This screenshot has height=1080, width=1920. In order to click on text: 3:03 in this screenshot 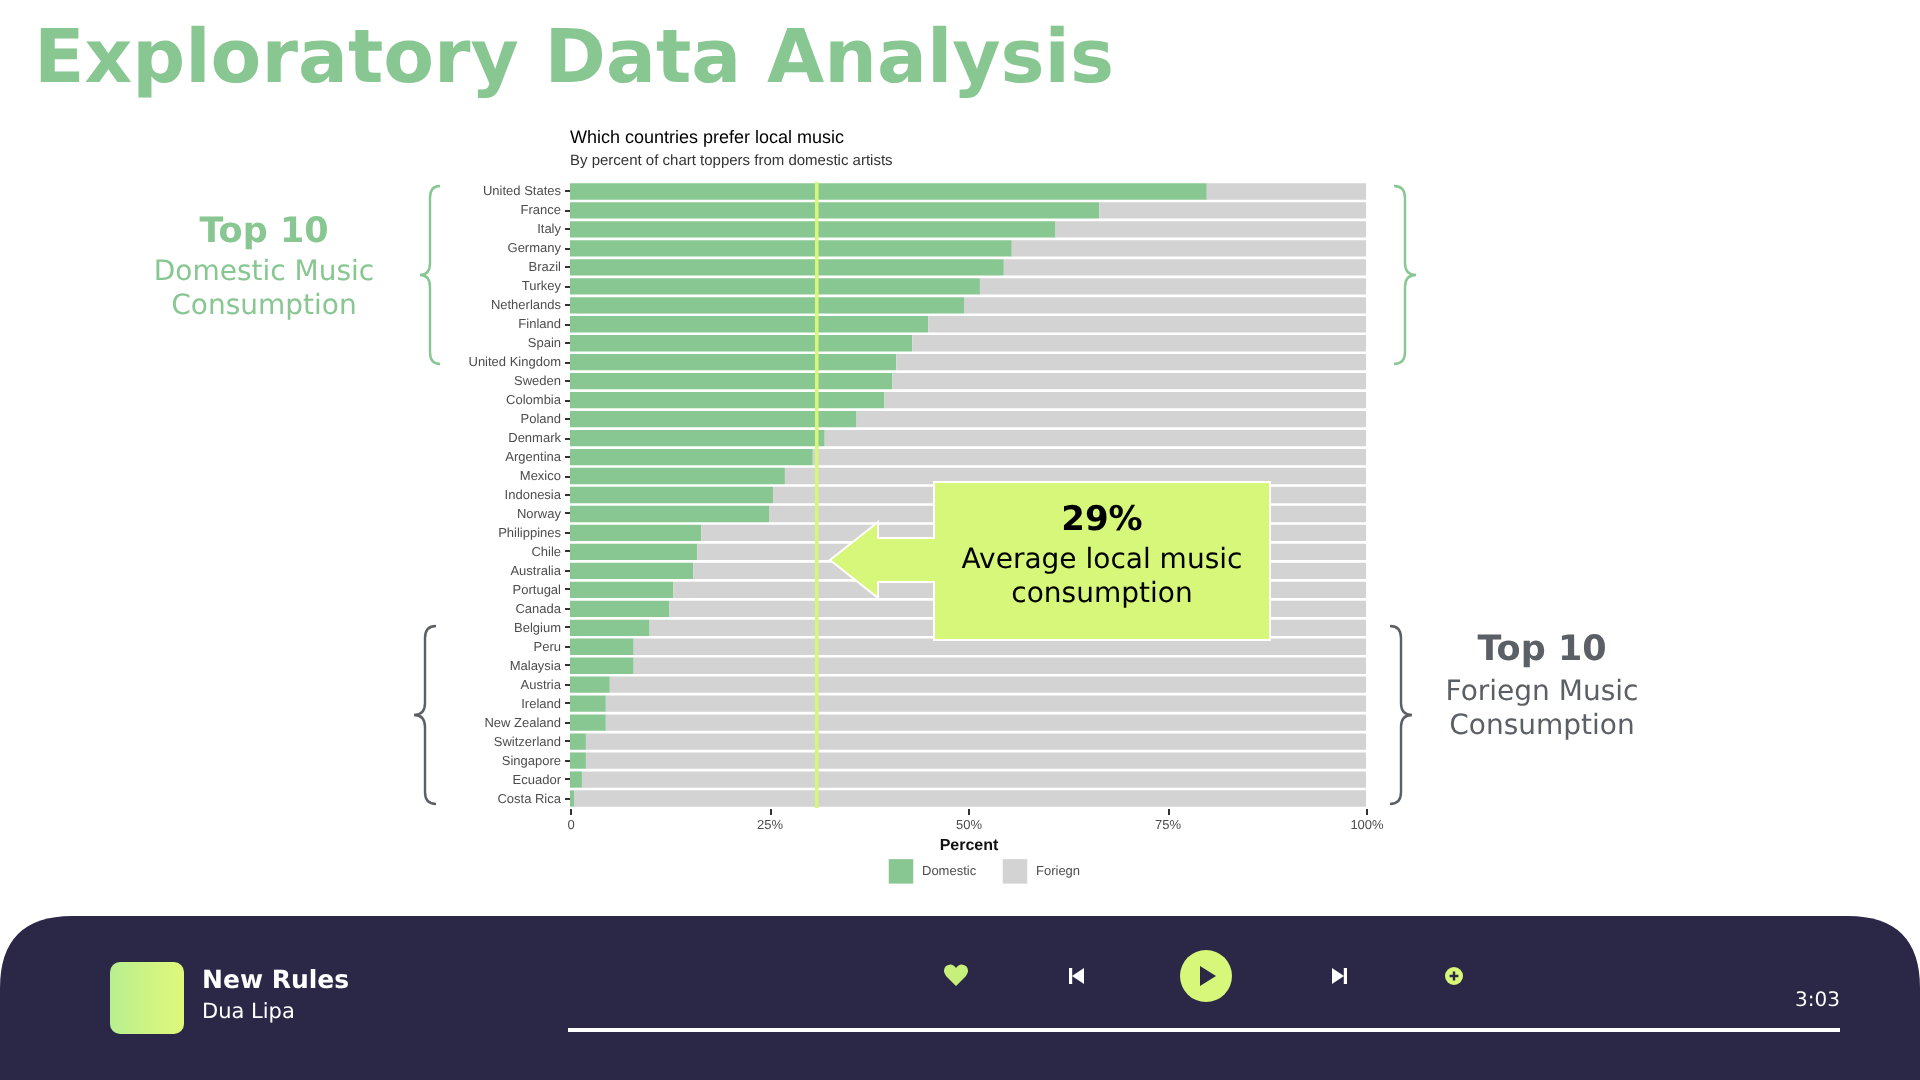, I will do `click(1817, 1002)`.